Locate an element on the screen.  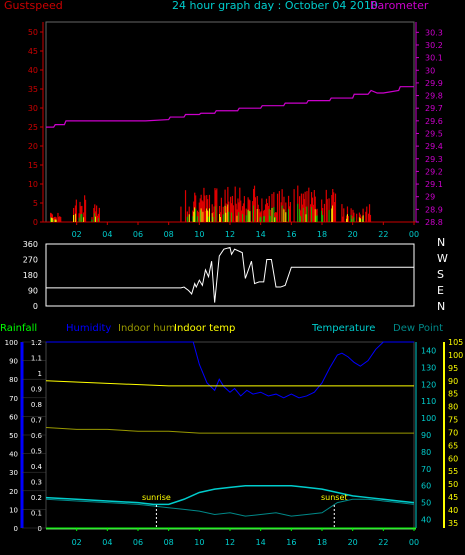
legend-entry: Rainfall is located at coordinates (18, 328).